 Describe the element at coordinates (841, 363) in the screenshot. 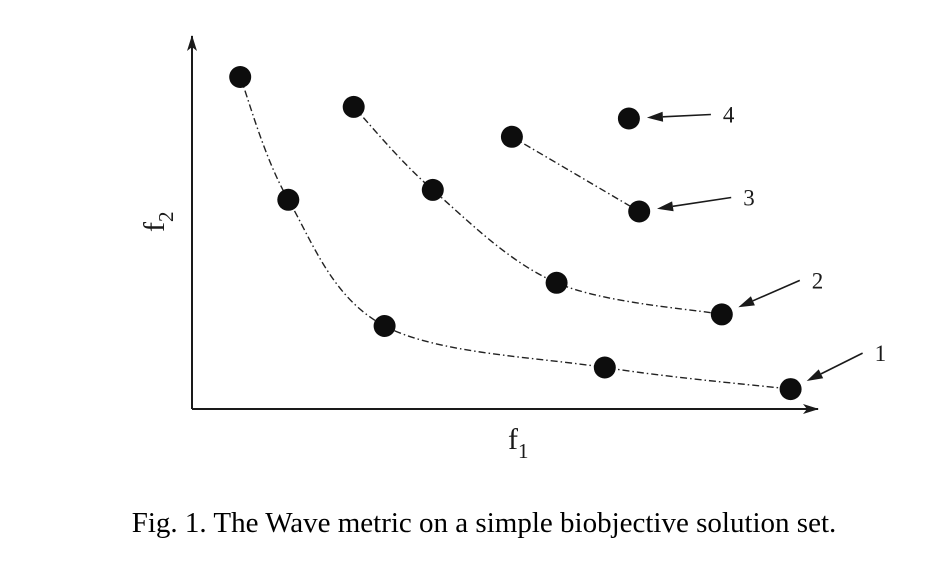

I see `front-1-pointer-line` at that location.